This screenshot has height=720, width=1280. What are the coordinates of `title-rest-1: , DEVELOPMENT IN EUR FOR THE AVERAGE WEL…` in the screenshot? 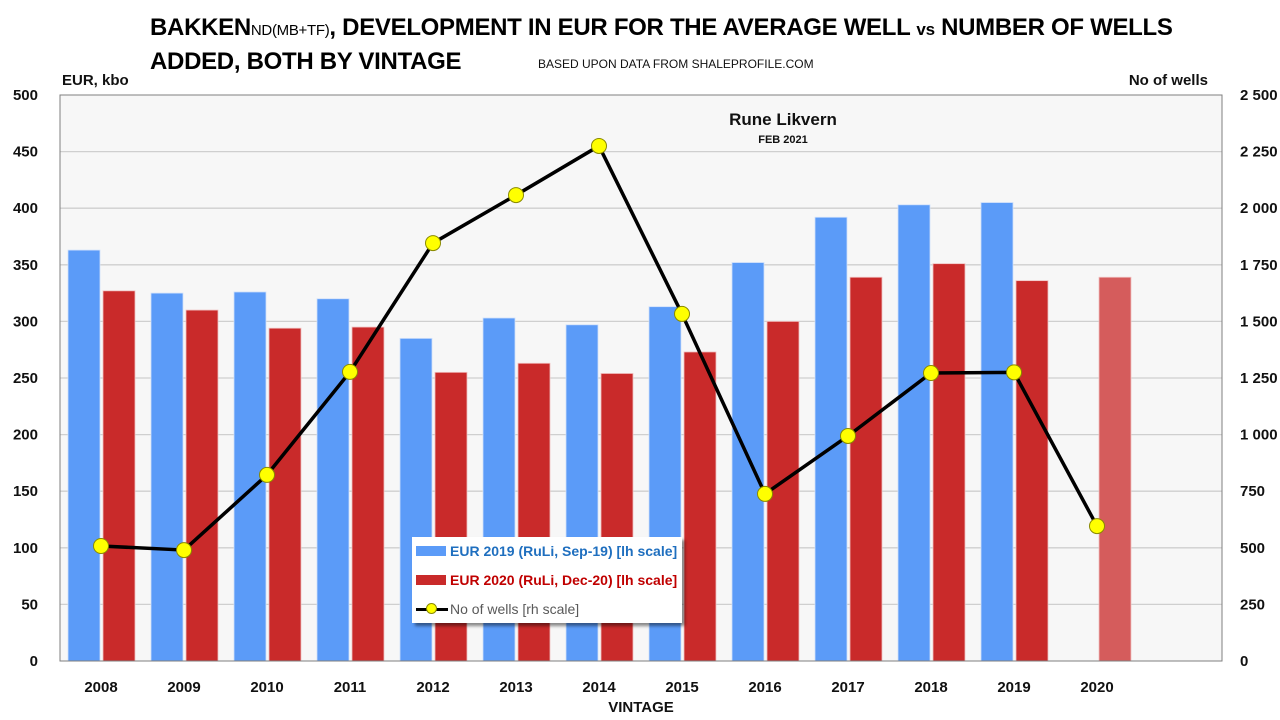 It's located at (623, 27).